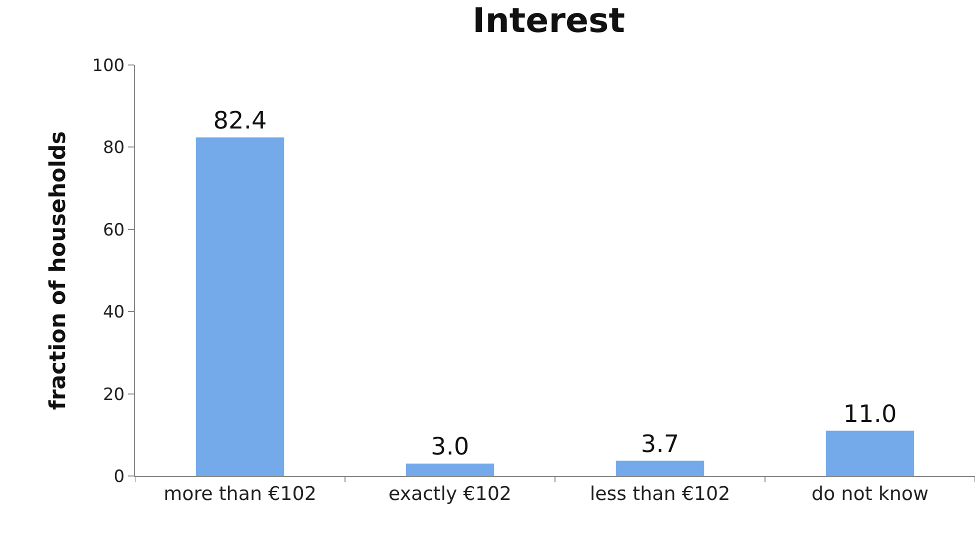 The width and height of the screenshot is (980, 536). I want to click on y-tick-label: 60, so click(113, 230).